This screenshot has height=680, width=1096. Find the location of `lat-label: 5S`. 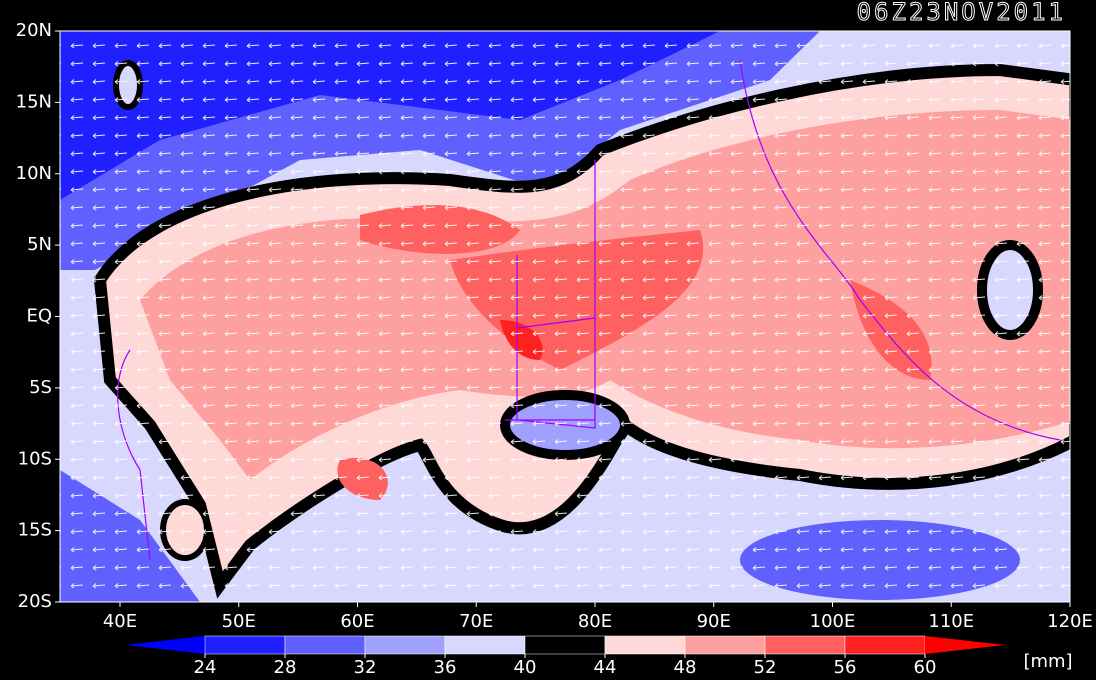

lat-label: 5S is located at coordinates (40, 387).